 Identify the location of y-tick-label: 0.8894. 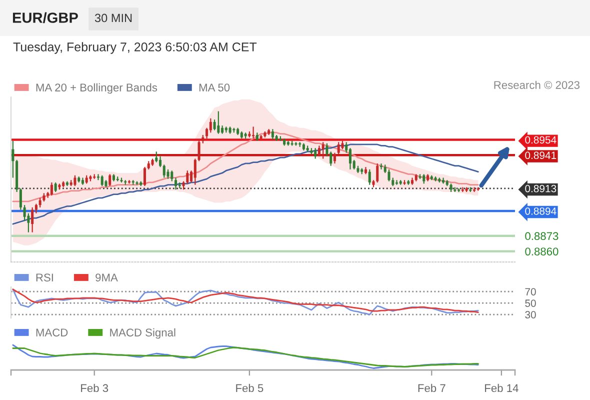
(540, 211).